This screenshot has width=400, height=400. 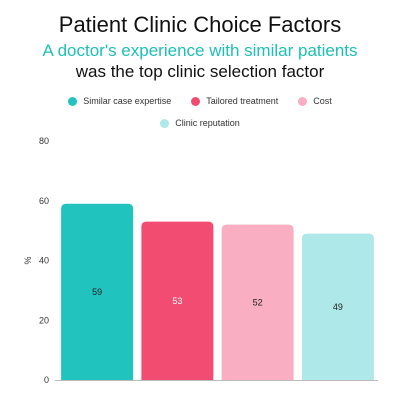 I want to click on legend-label-similar-case: Similar case expertise, so click(x=127, y=101).